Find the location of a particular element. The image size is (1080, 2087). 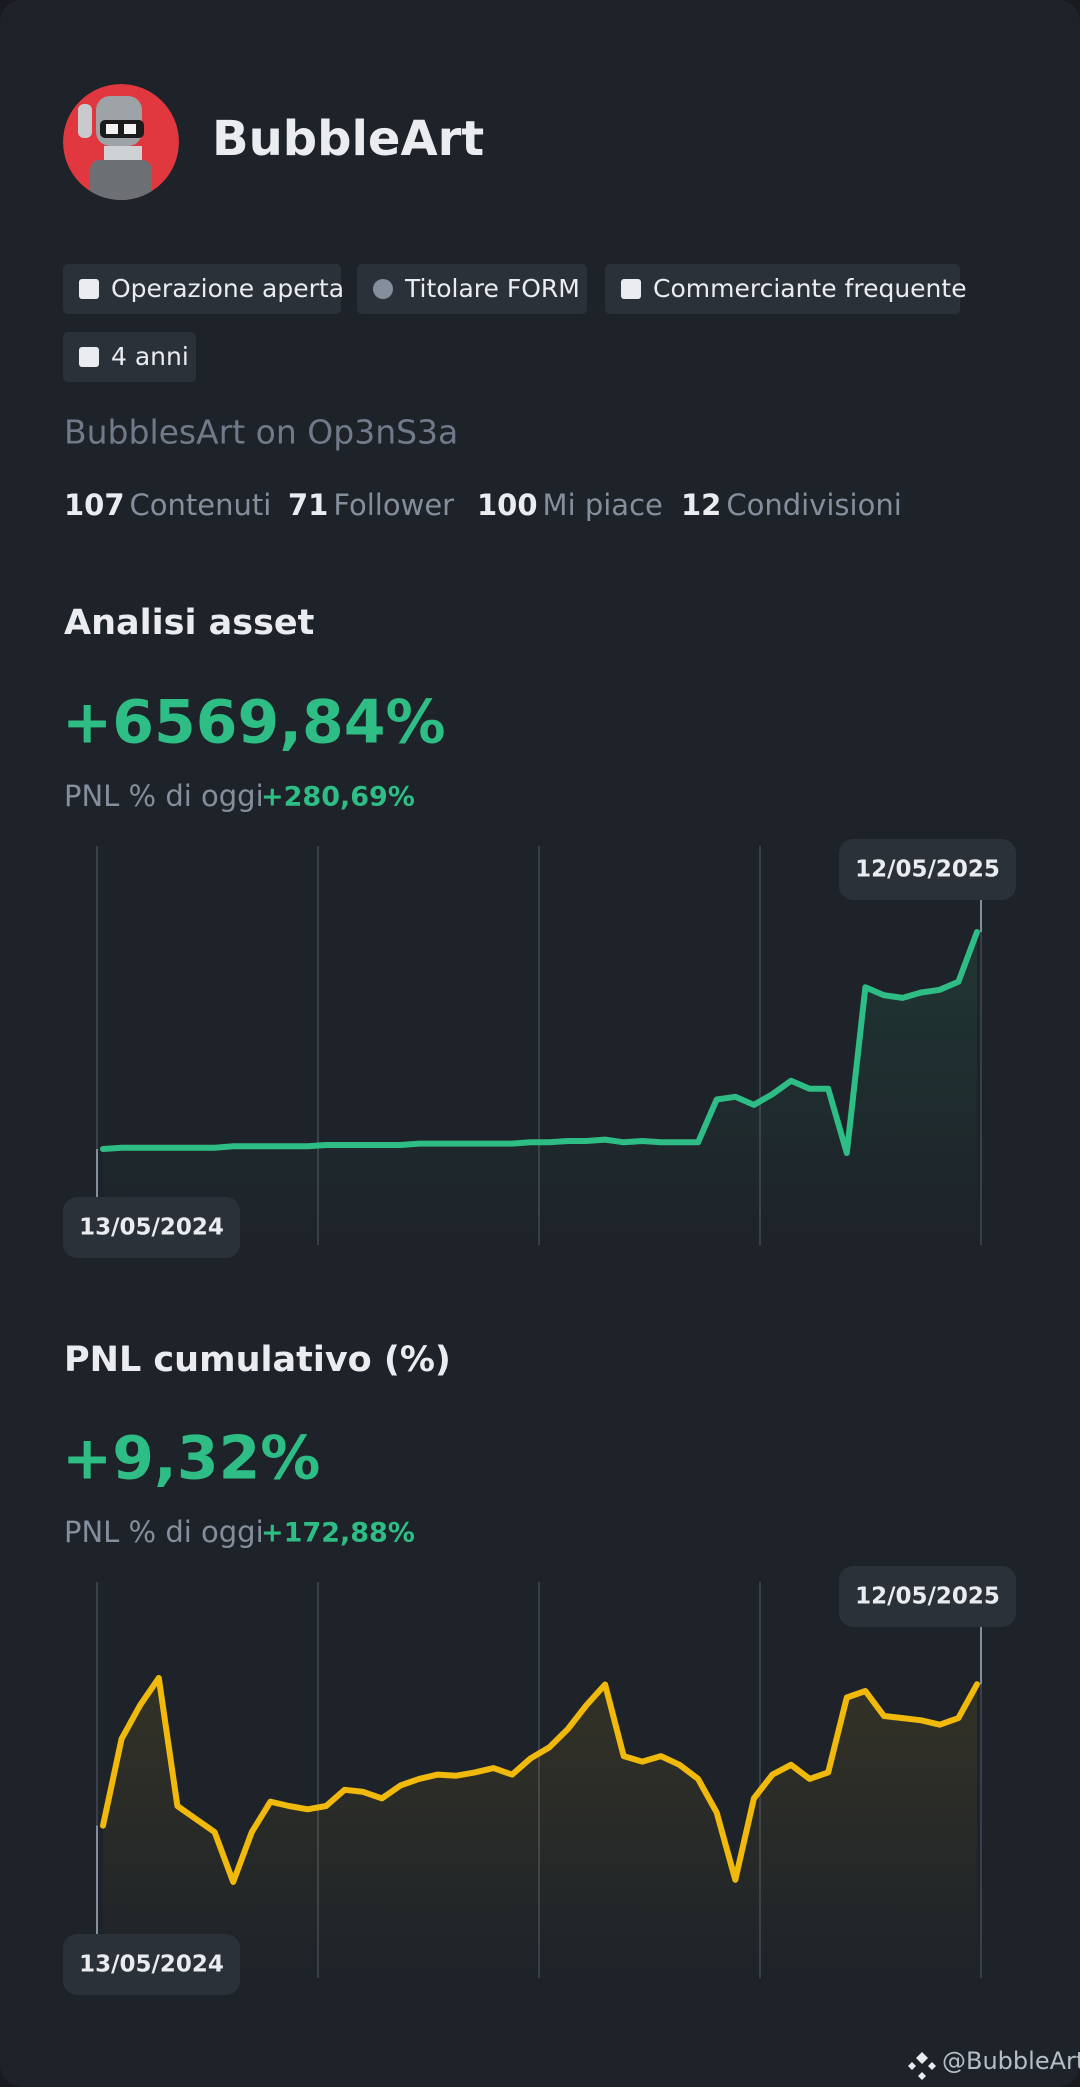

section-title: Analisi asset is located at coordinates (189, 623).